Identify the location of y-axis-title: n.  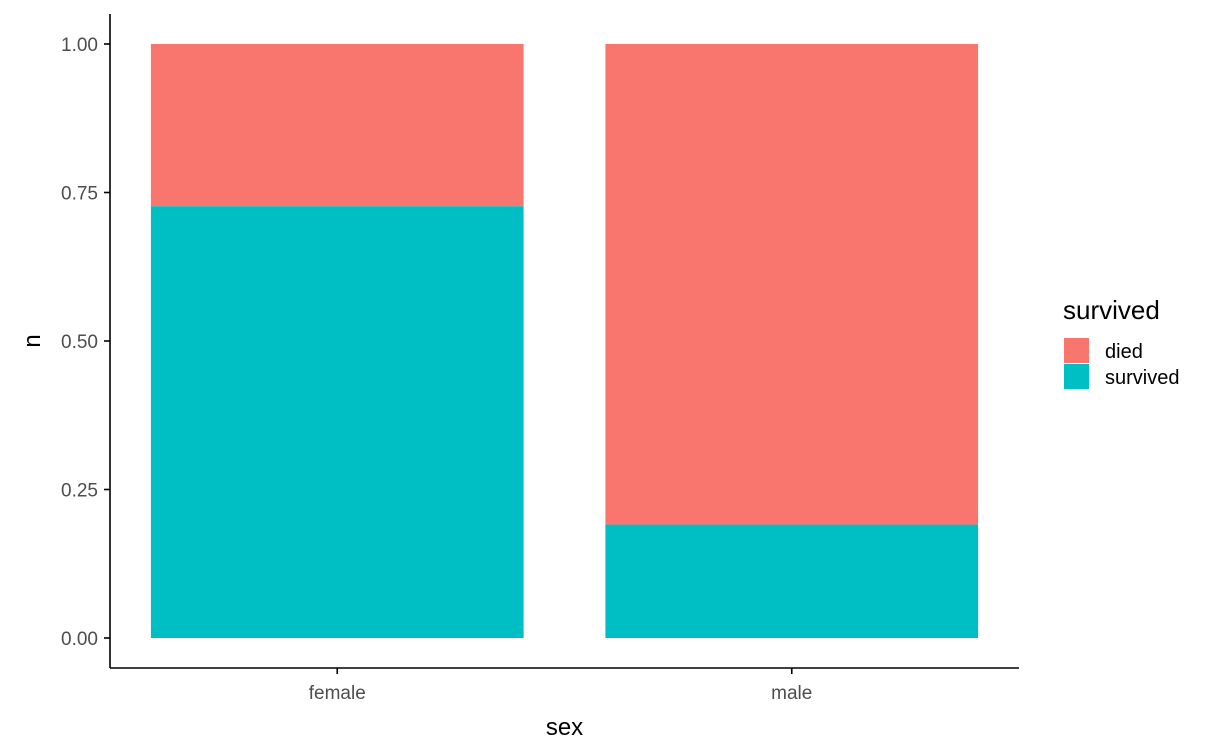
(32, 340).